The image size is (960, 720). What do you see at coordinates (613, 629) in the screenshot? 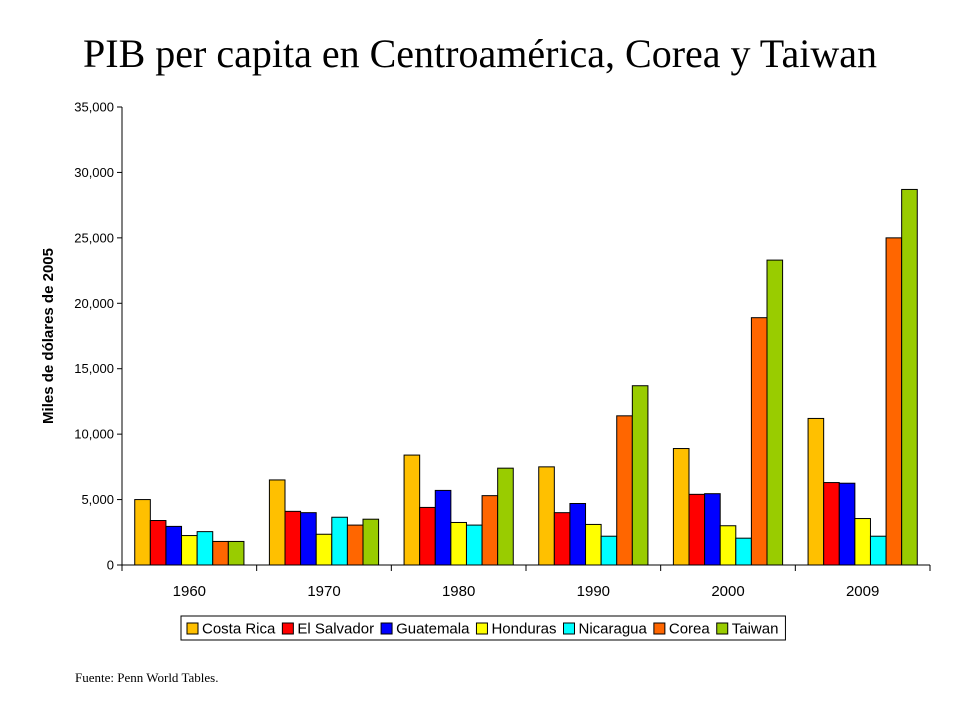
I see `legend-label: Nicaragua` at bounding box center [613, 629].